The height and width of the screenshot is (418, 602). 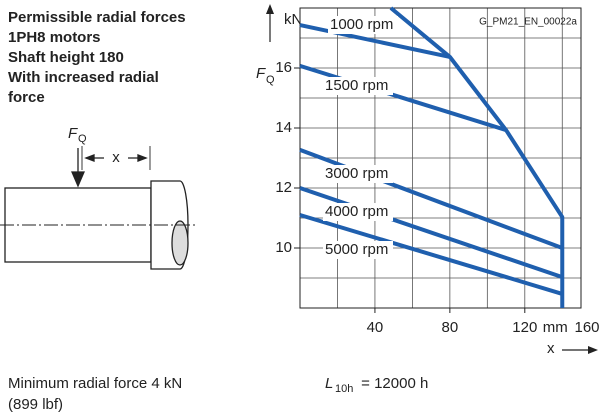 What do you see at coordinates (555, 327) in the screenshot?
I see `x-unit: mm` at bounding box center [555, 327].